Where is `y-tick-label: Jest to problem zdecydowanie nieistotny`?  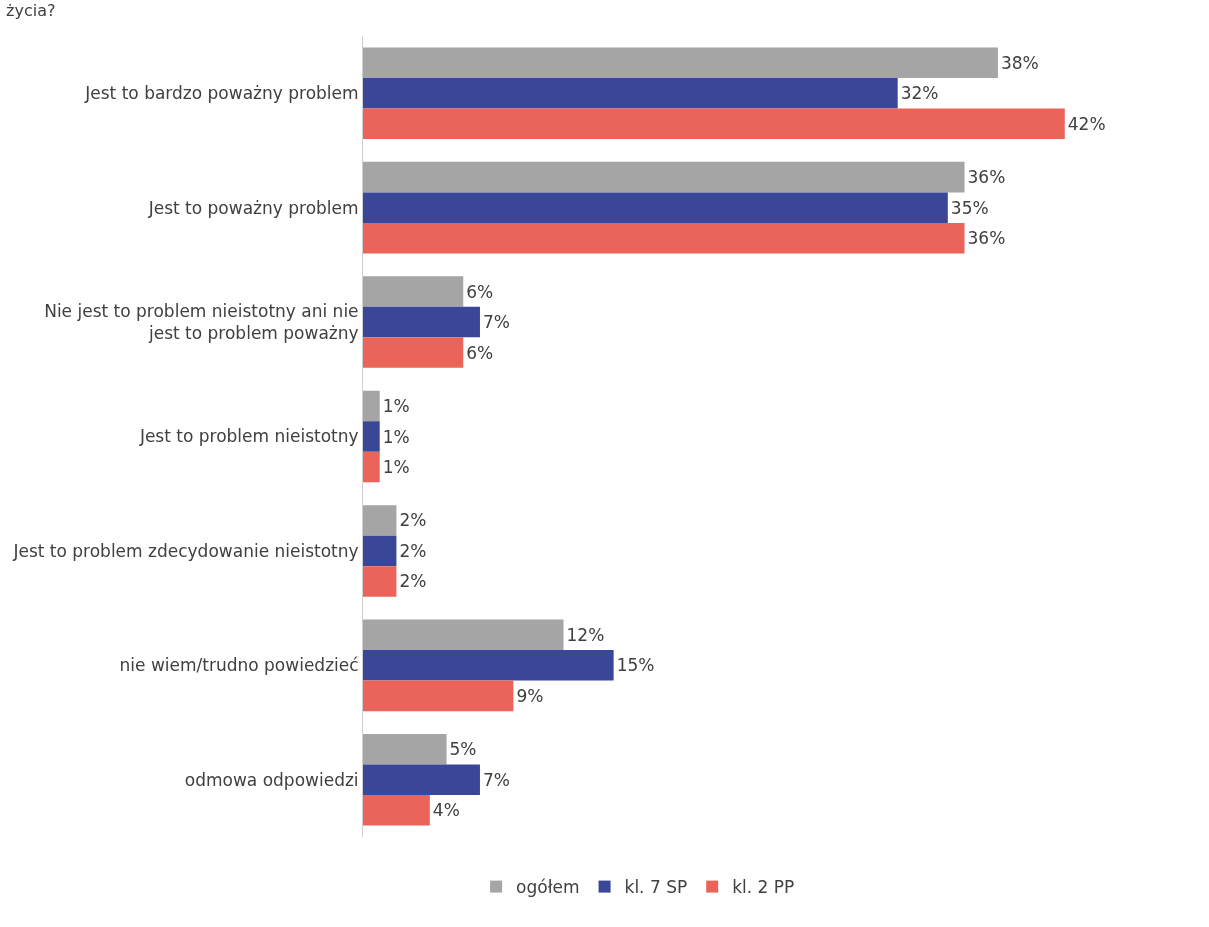
y-tick-label: Jest to problem zdecydowanie nieistotny is located at coordinates (185, 550).